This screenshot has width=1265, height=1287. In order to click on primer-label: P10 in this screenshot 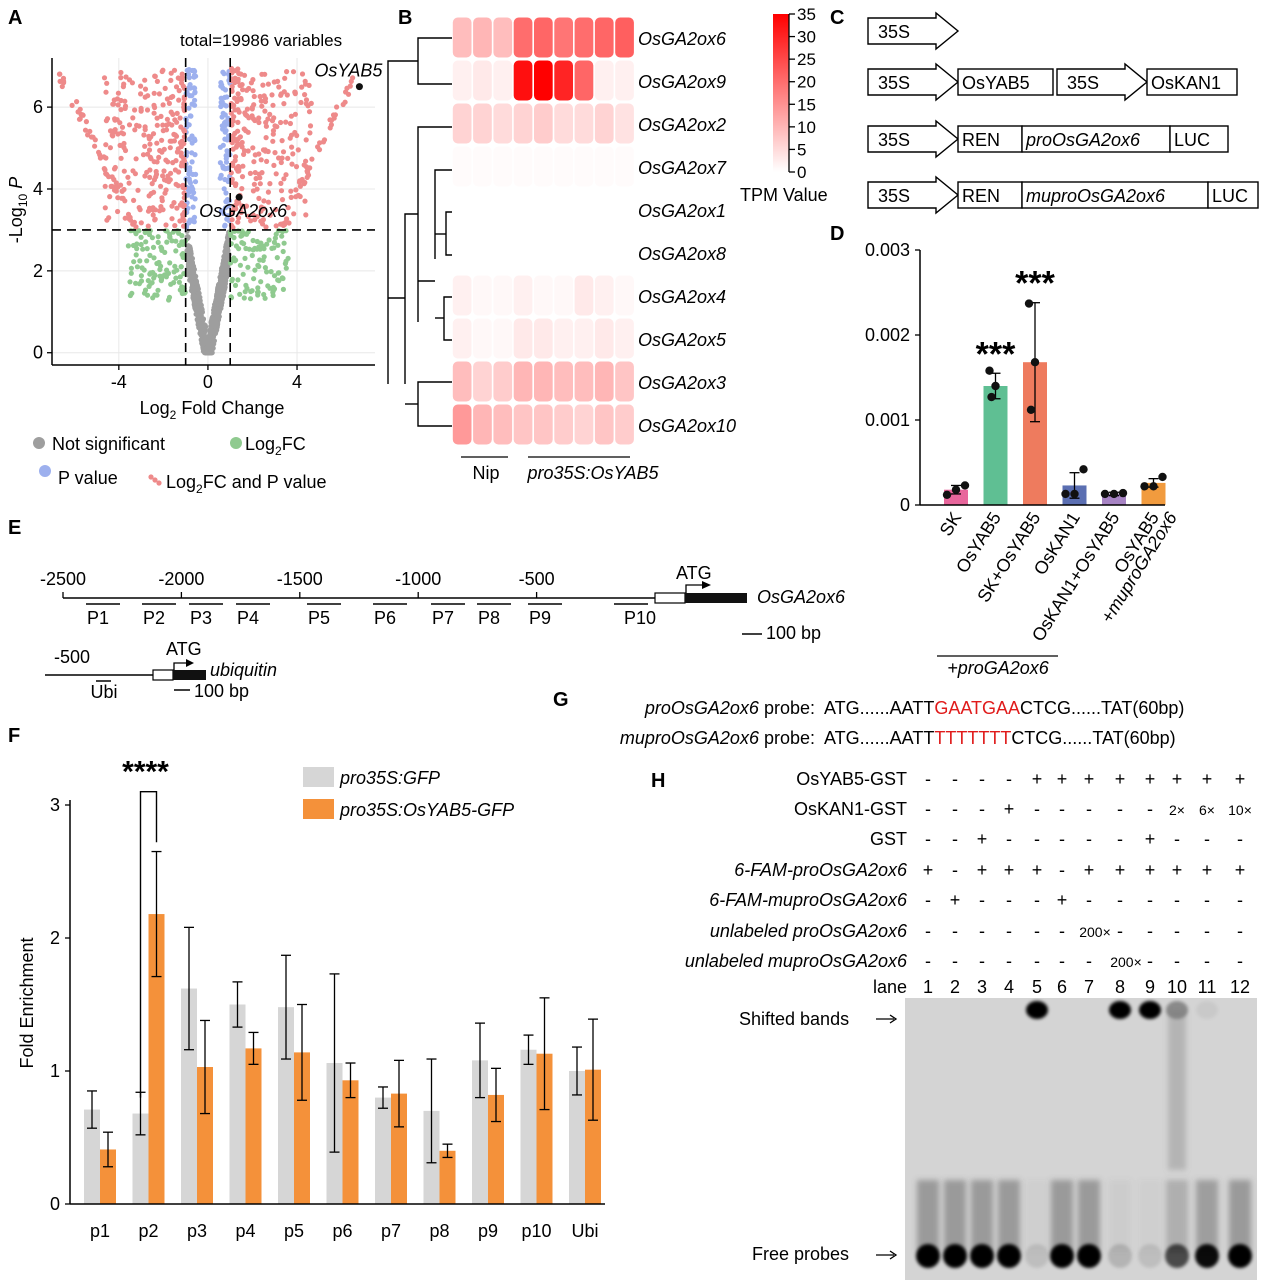, I will do `click(640, 618)`.